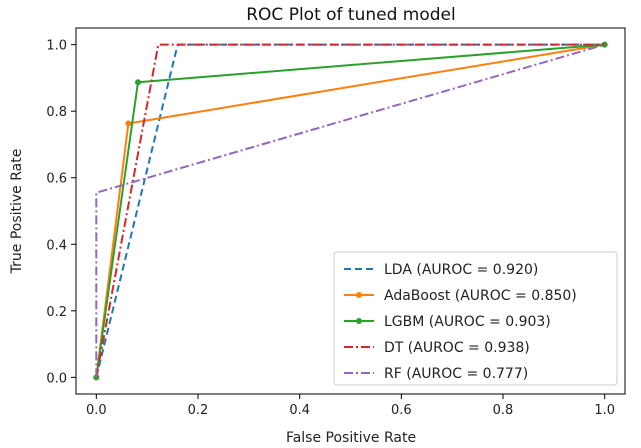 The image size is (641, 448). What do you see at coordinates (503, 410) in the screenshot?
I see `x-tick-label-4: 0.8` at bounding box center [503, 410].